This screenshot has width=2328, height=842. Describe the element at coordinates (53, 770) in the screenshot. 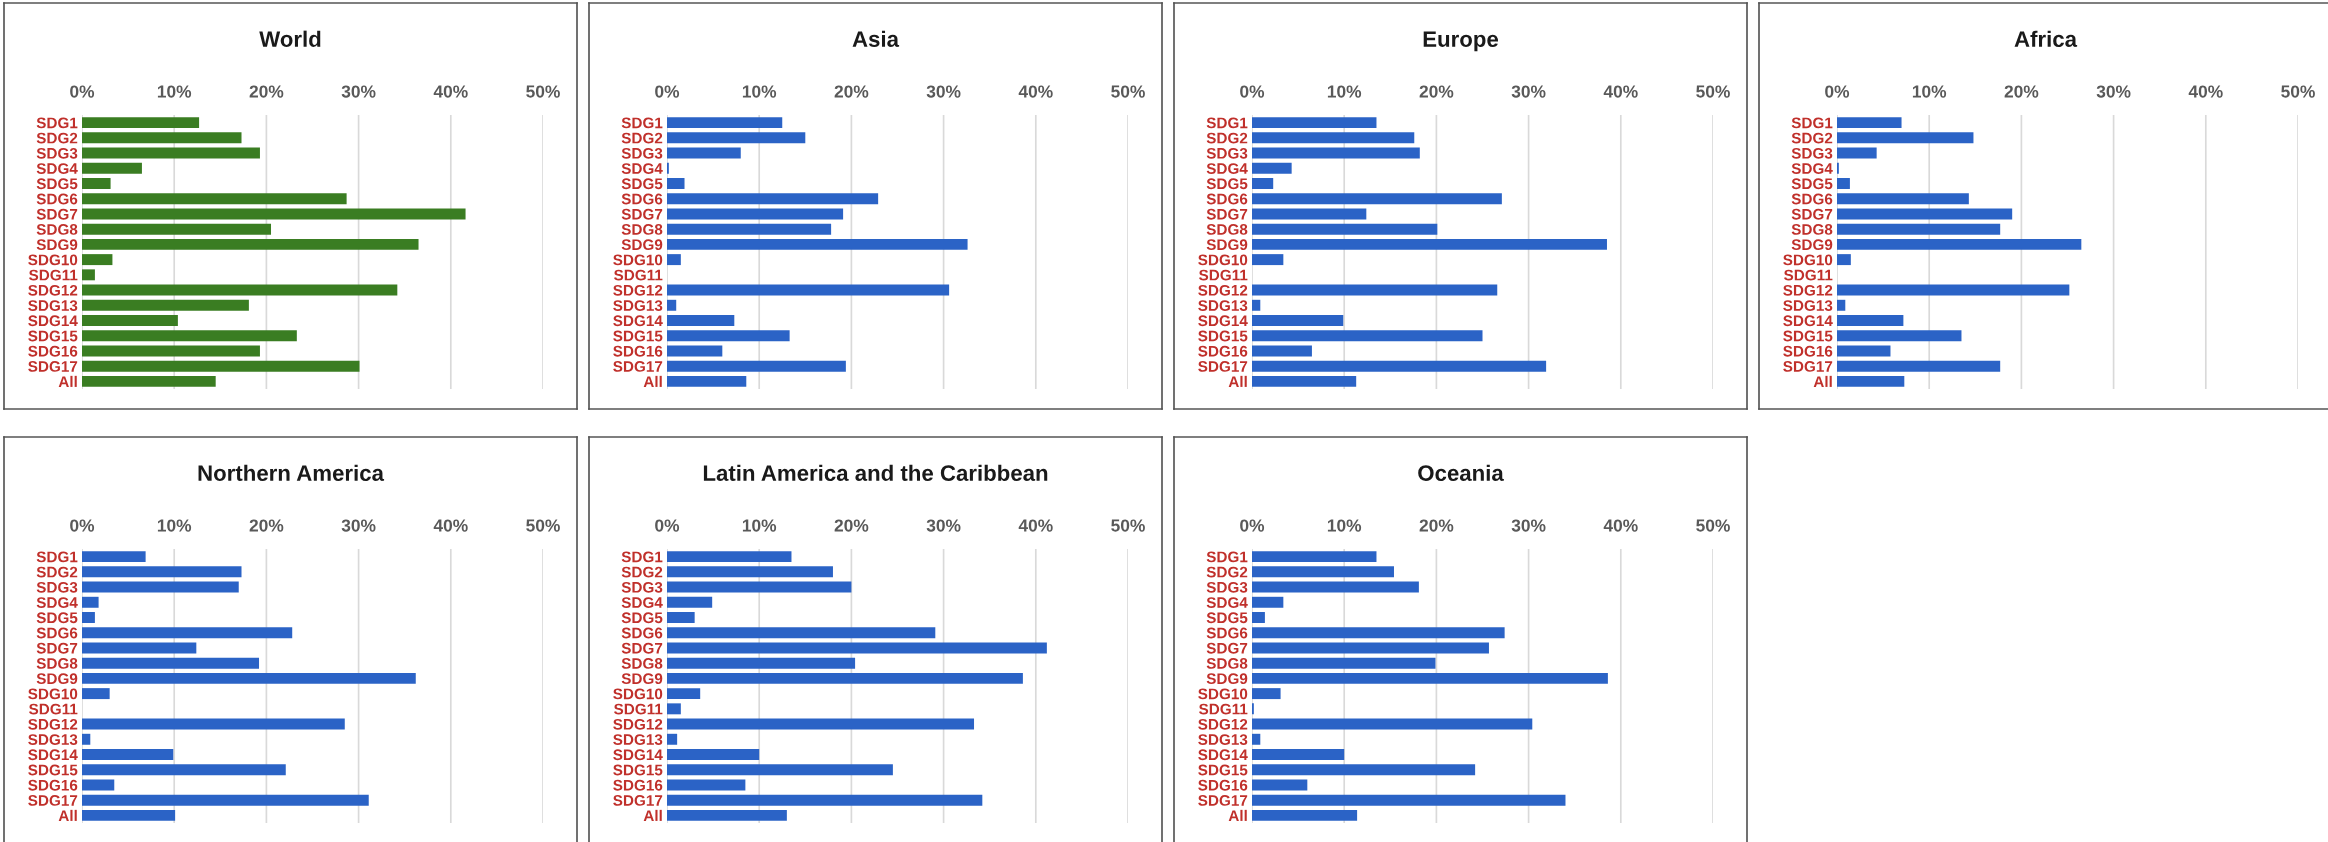

I see `y-tick-label: SDG15` at that location.